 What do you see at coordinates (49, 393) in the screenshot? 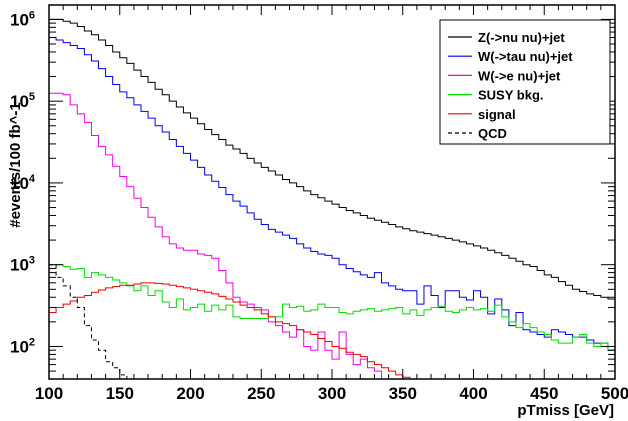
I see `x-tick-label: 100` at bounding box center [49, 393].